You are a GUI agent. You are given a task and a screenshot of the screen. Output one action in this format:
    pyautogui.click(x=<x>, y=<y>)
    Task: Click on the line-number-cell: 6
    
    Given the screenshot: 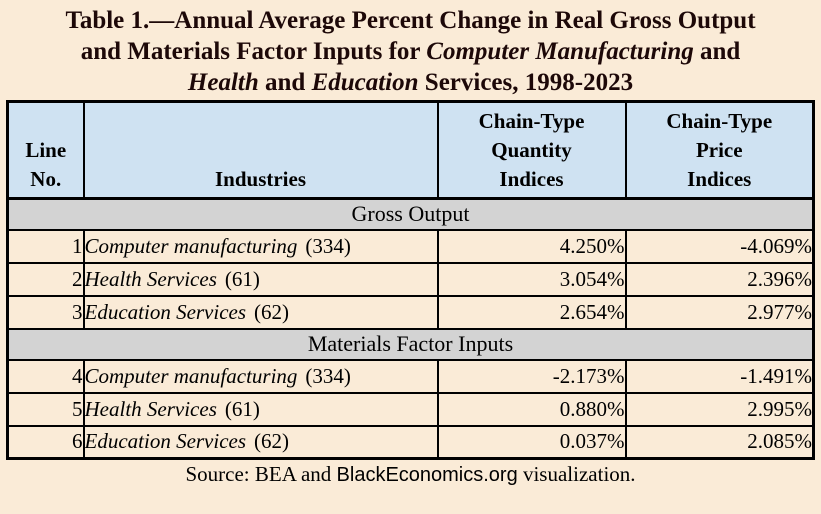 What is the action you would take?
    pyautogui.click(x=45, y=442)
    